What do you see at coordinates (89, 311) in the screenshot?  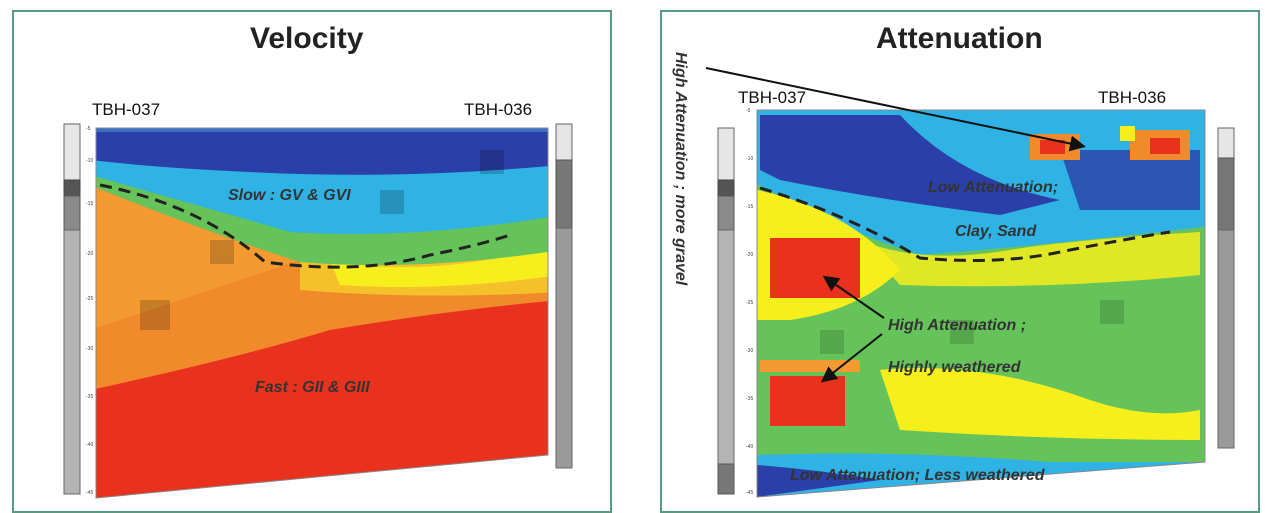 I see `velocity-depth-axis: -5 -10 -15 -20 -25 -30 -35 -40 -45` at bounding box center [89, 311].